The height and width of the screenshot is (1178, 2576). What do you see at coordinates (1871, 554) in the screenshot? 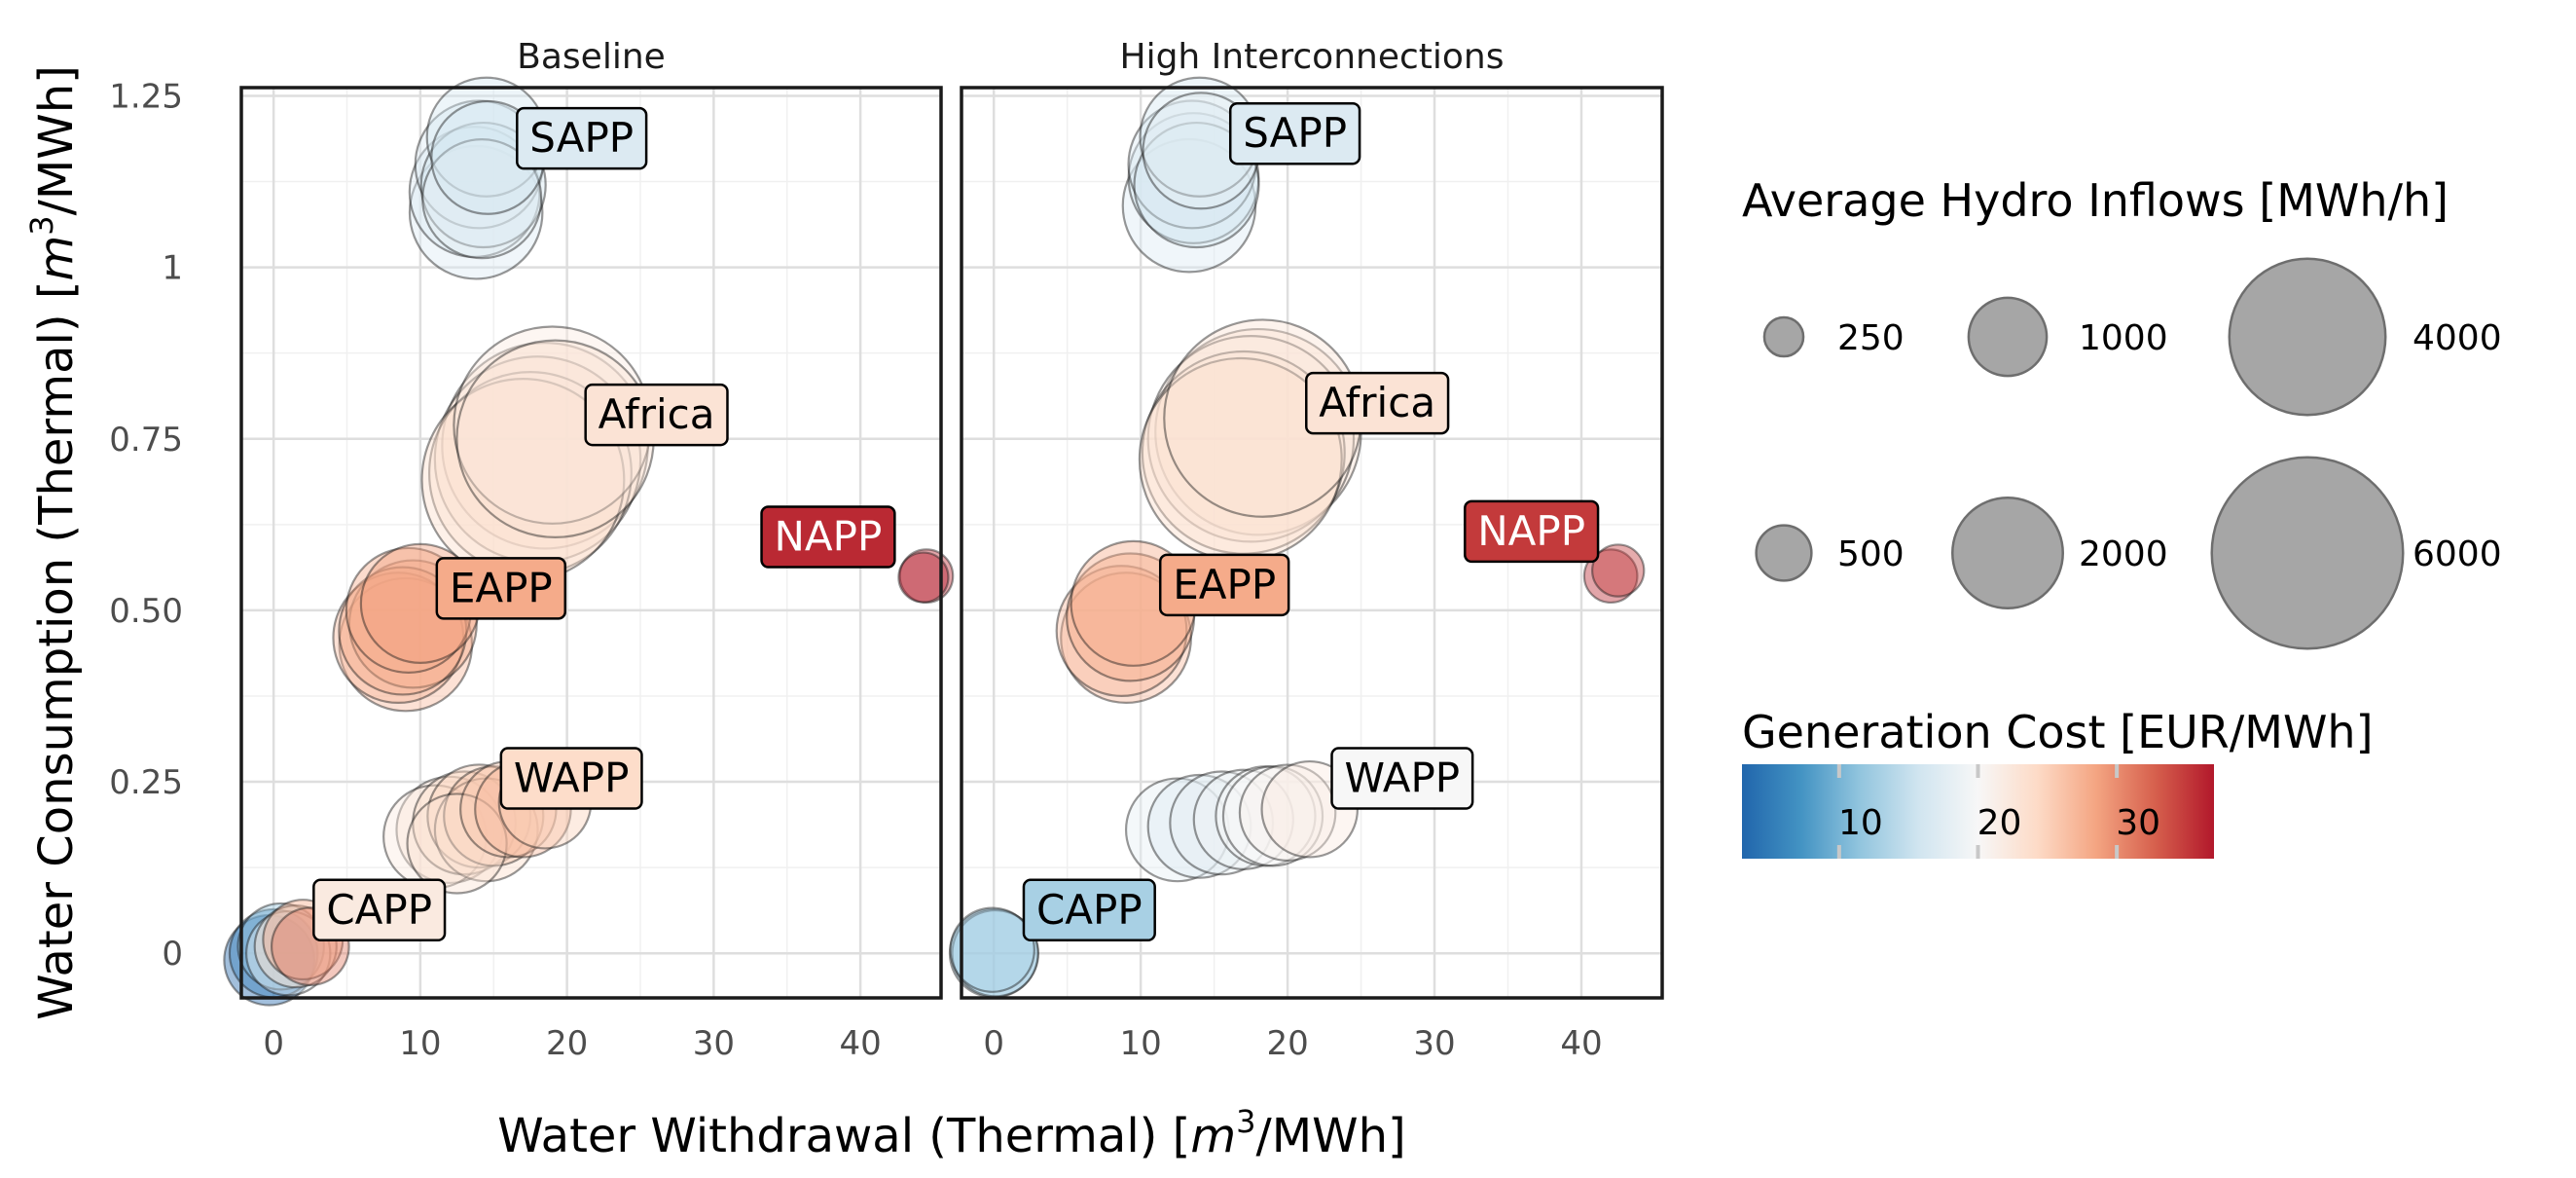
I see `size-legend-label: 500` at bounding box center [1871, 554].